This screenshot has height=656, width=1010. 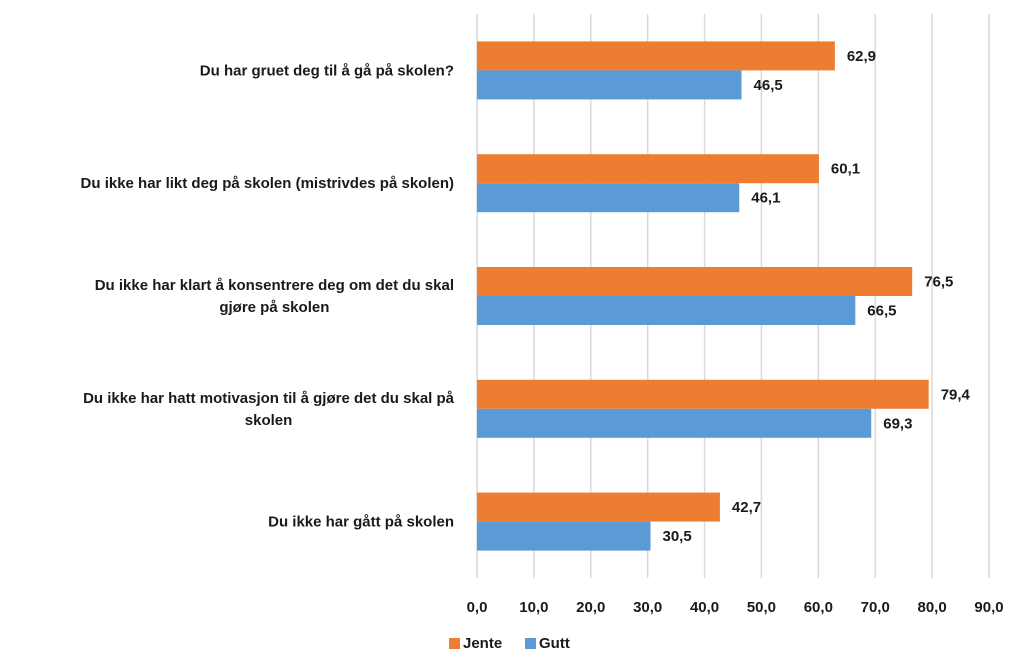 What do you see at coordinates (861, 56) in the screenshot?
I see `data-label: 62,9` at bounding box center [861, 56].